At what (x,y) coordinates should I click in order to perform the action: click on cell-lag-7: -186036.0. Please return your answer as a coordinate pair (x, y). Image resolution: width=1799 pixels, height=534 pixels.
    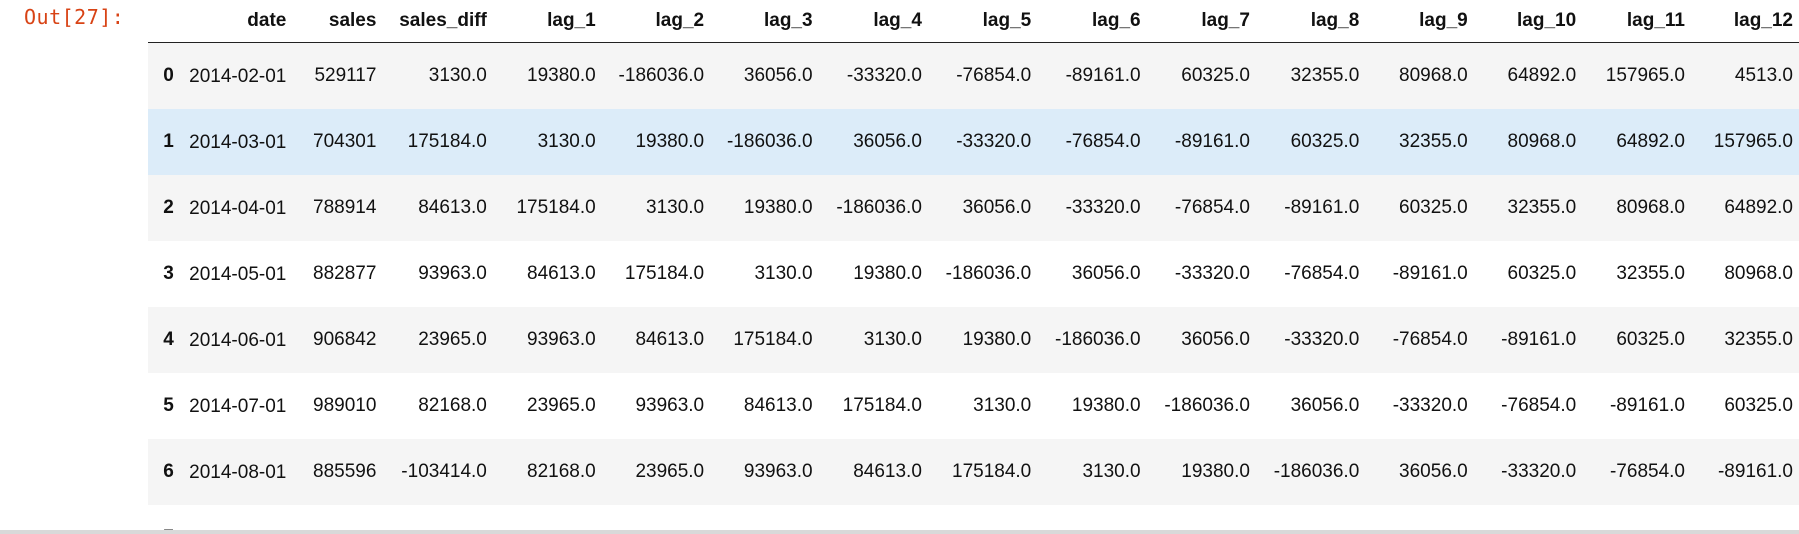
    Looking at the image, I should click on (1207, 405).